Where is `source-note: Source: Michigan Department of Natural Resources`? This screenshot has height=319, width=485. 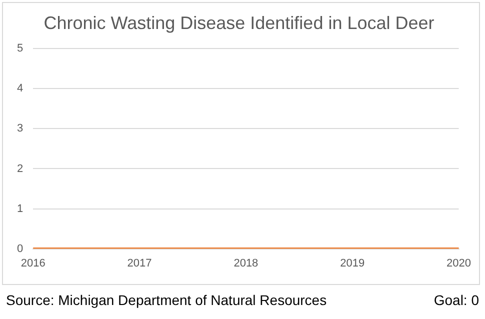 source-note: Source: Michigan Department of Natural Resources is located at coordinates (166, 300).